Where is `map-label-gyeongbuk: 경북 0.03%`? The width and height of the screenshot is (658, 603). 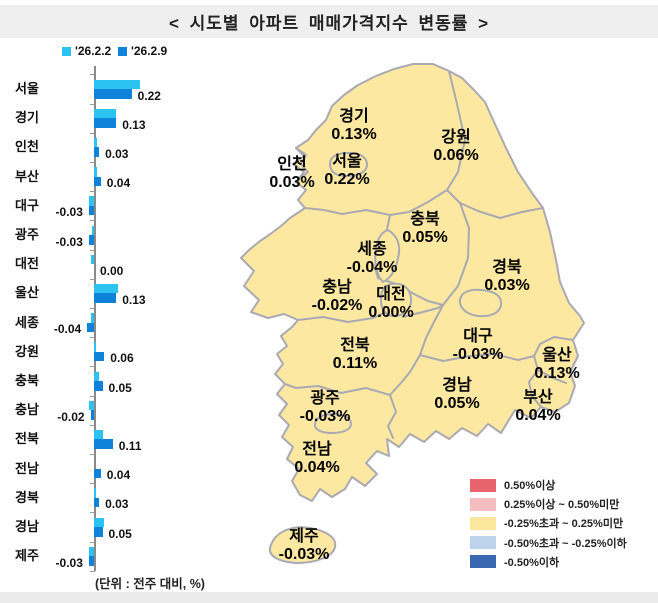 map-label-gyeongbuk: 경북 0.03% is located at coordinates (506, 277).